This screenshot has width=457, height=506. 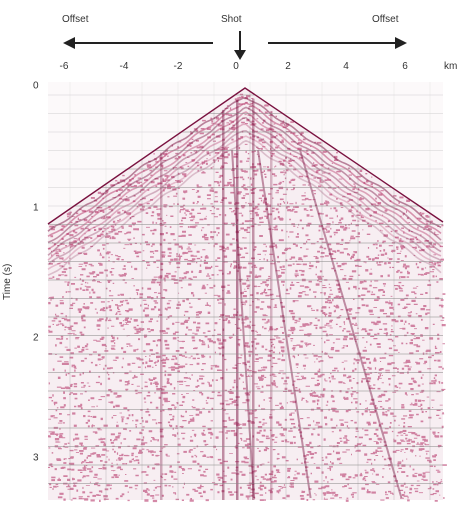 I want to click on y-tick-label: 3, so click(x=36, y=458).